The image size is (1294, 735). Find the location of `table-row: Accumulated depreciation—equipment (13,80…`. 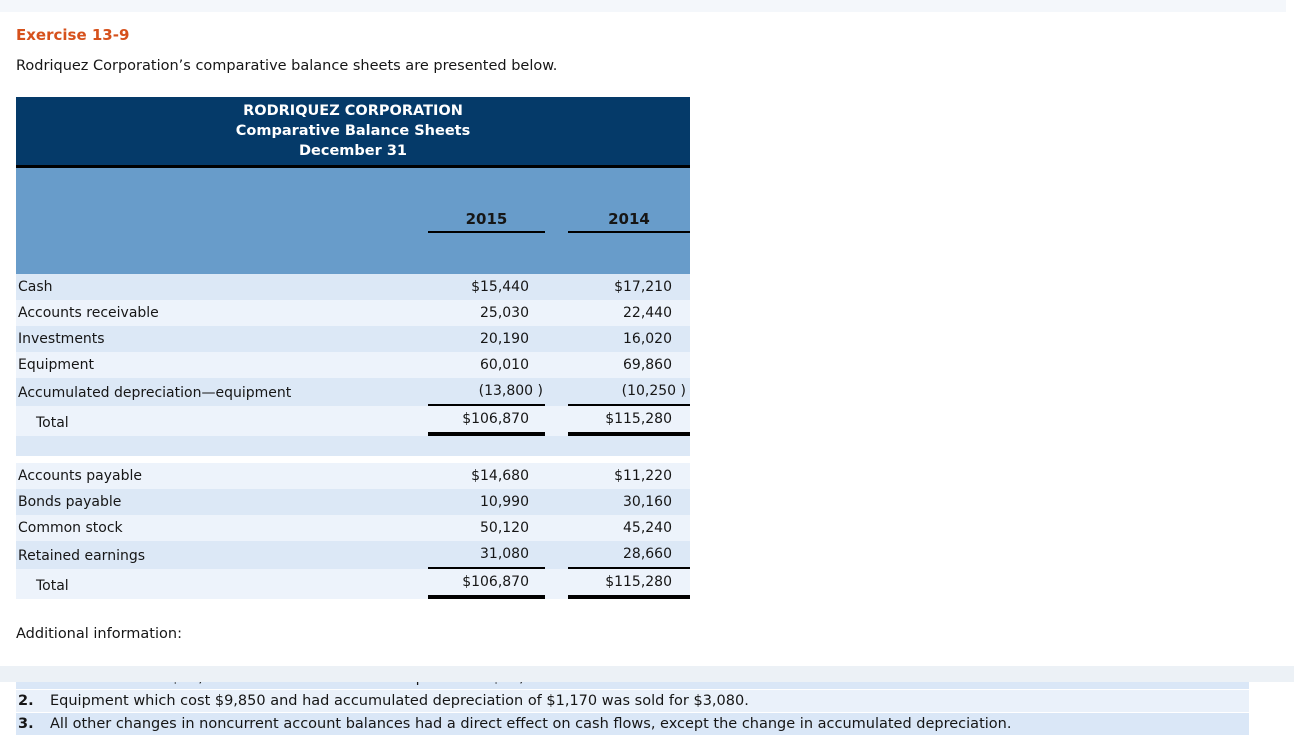

table-row: Accumulated depreciation—equipment (13,80… is located at coordinates (353, 392).